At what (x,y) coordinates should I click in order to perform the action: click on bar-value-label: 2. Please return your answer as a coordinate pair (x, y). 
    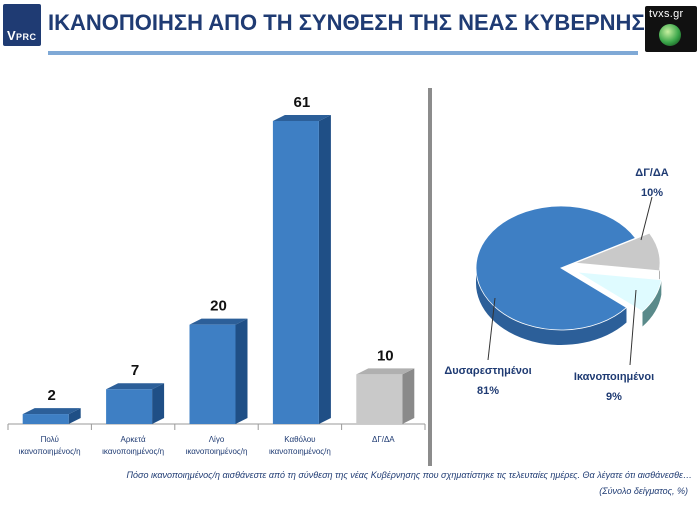
    Looking at the image, I should click on (52, 395).